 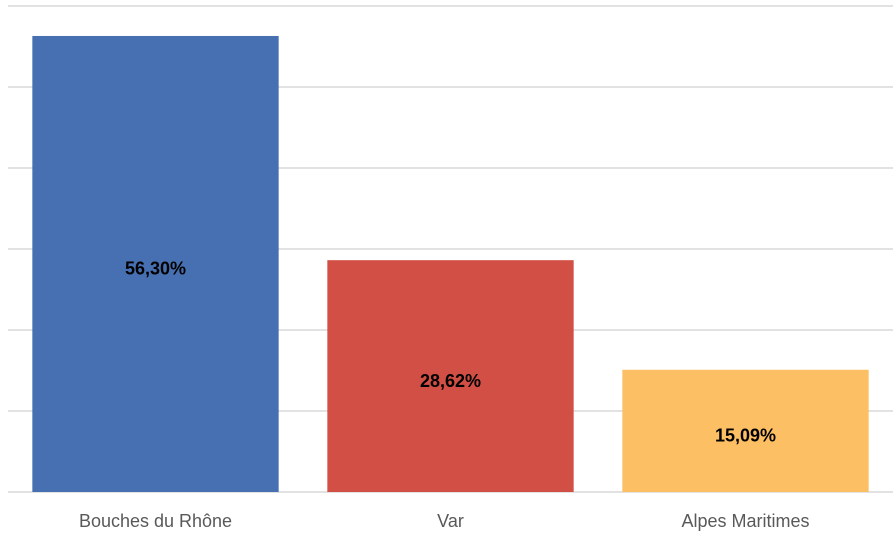 I want to click on x-tick-label: Bouches du Rhône, so click(x=155, y=521).